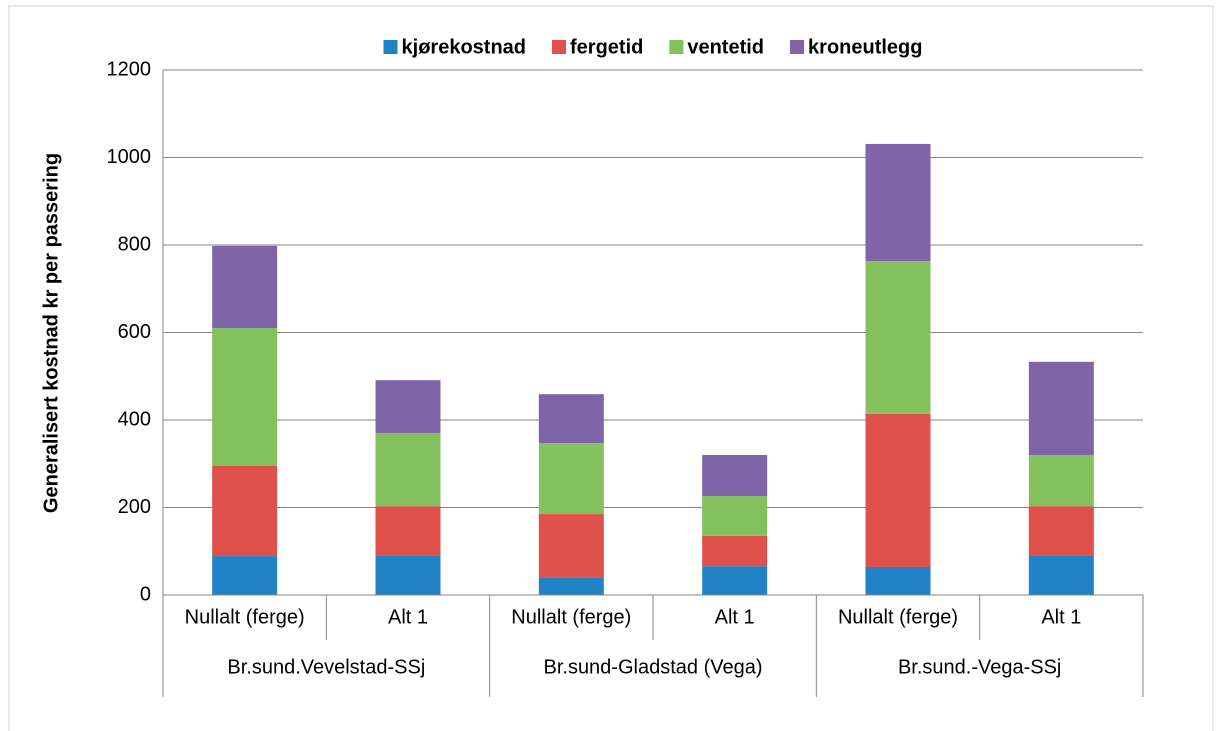 The width and height of the screenshot is (1223, 731). What do you see at coordinates (979, 667) in the screenshot?
I see `group-label: Br.sund.-Vega-SSj` at bounding box center [979, 667].